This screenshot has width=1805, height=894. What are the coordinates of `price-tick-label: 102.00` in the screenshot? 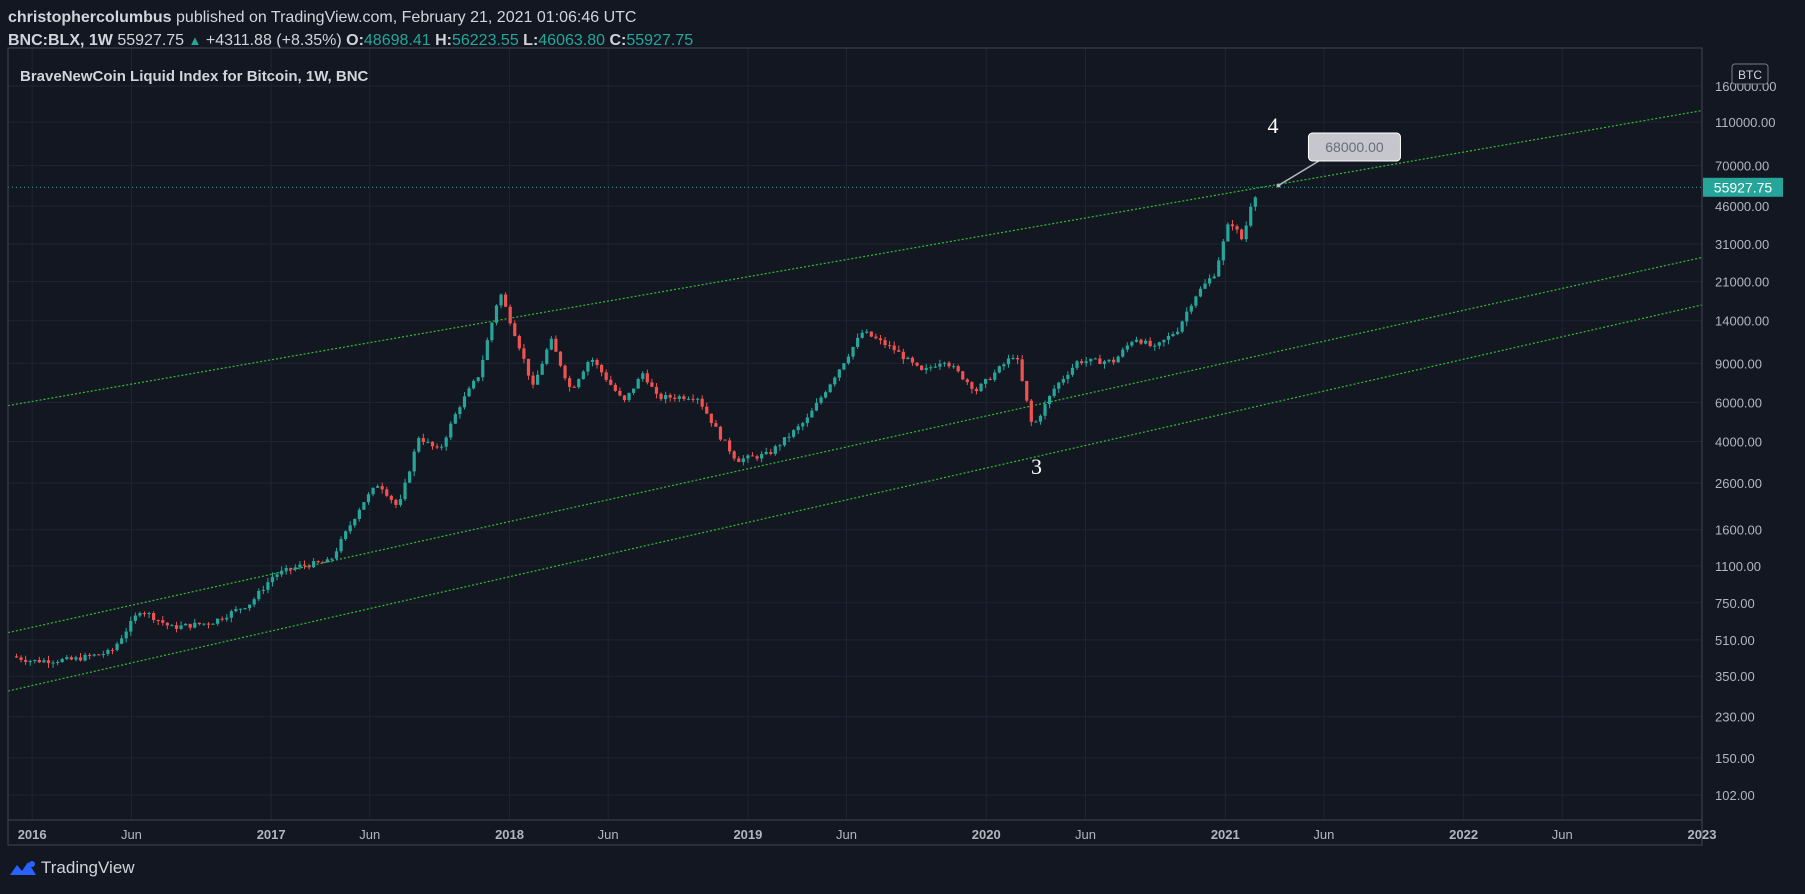 It's located at (1735, 795).